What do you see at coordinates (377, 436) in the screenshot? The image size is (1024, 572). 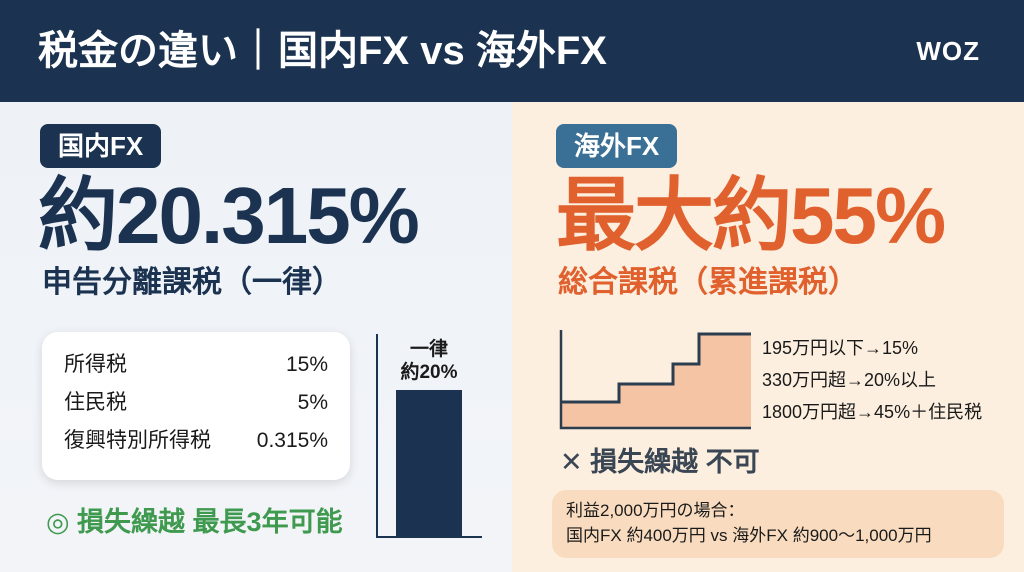 I see `bar-axis-y` at bounding box center [377, 436].